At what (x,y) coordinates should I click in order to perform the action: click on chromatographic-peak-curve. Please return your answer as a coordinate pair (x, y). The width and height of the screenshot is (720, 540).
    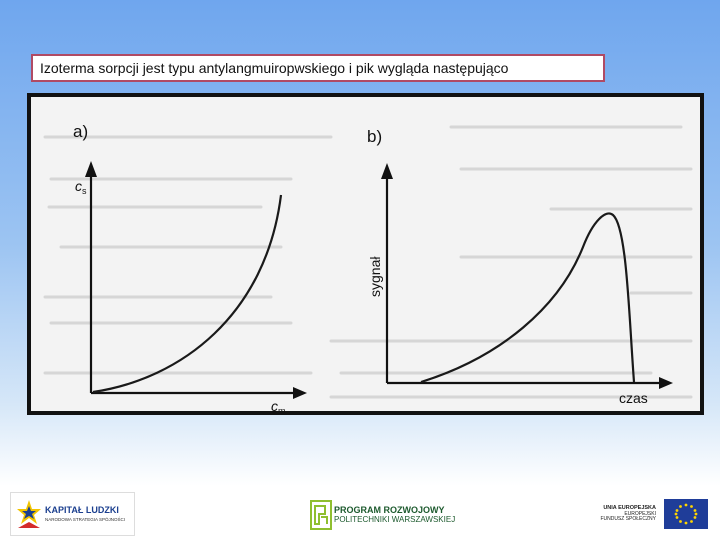
    Looking at the image, I should click on (528, 298).